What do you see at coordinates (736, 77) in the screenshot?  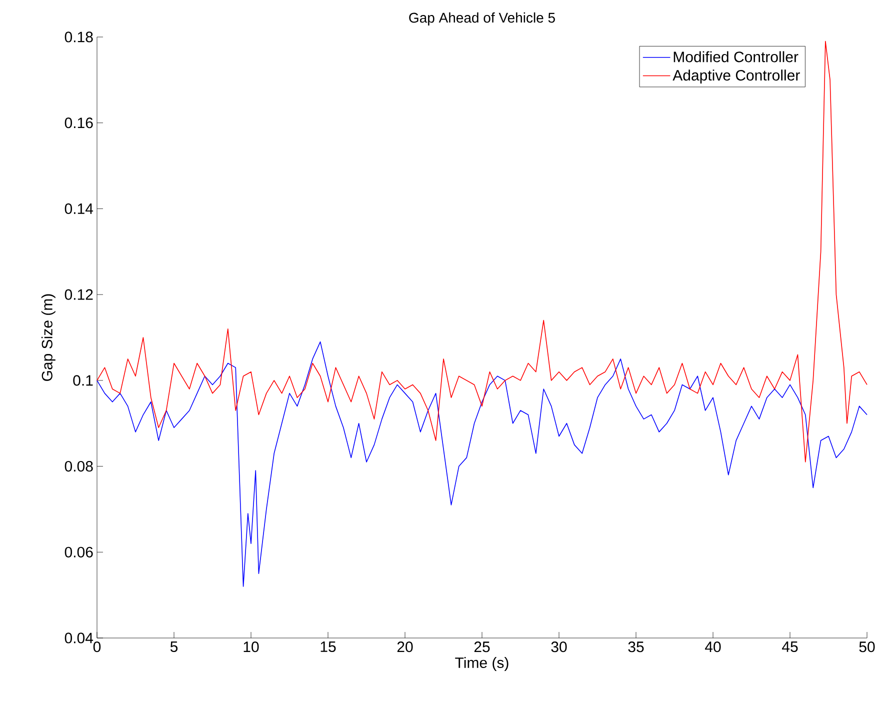 I see `legend-label: Adaptive Controller` at bounding box center [736, 77].